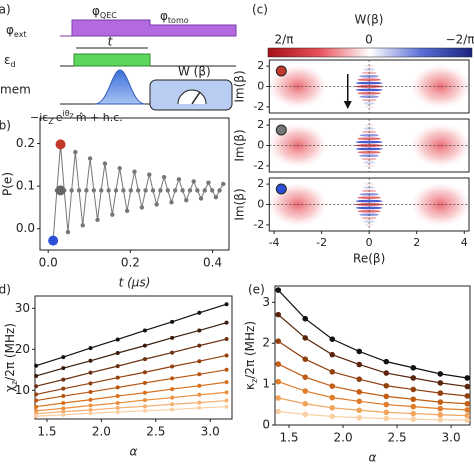 Image resolution: width=474 pixels, height=474 pixels. I want to click on y-axis-label-part: z, so click(14, 383).